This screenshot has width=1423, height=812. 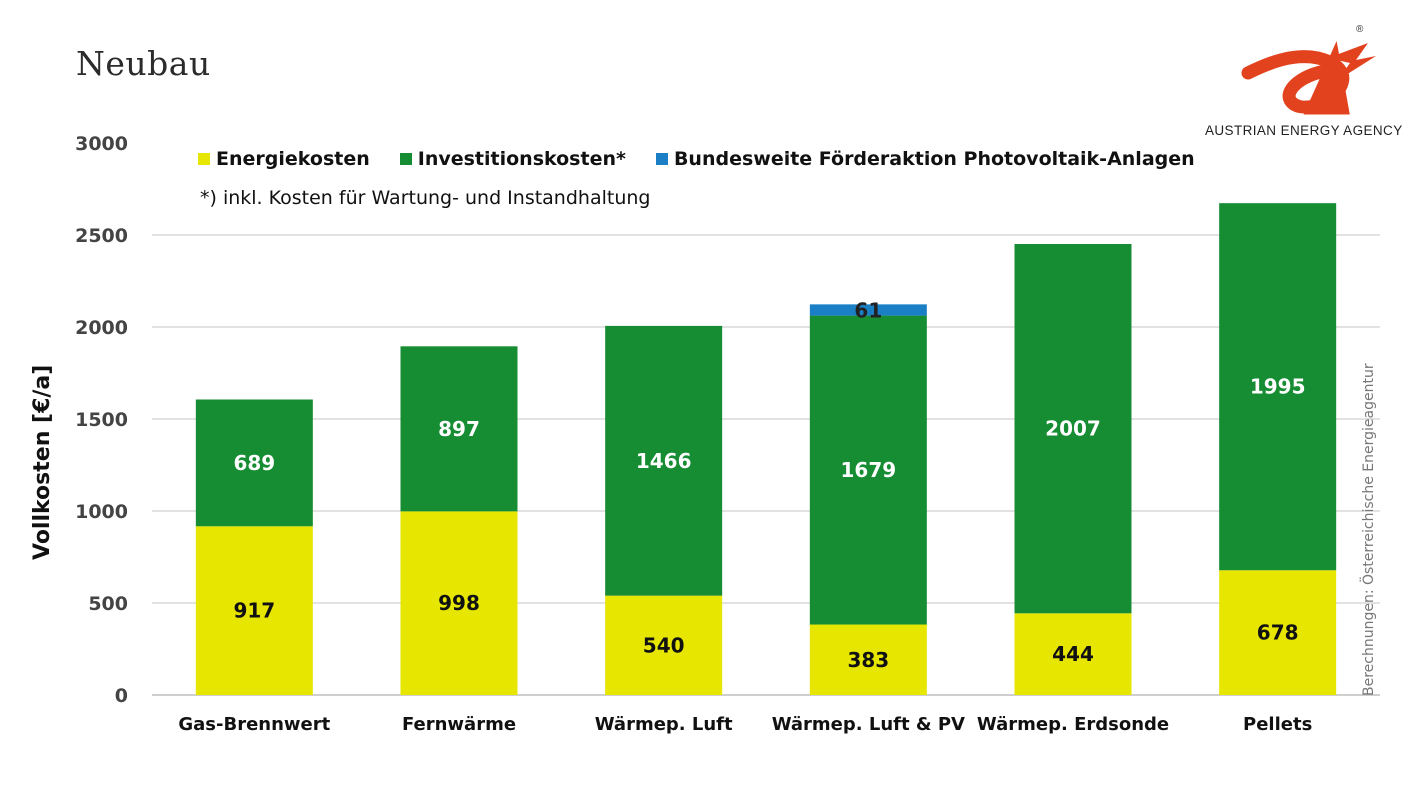 I want to click on data-label: 689, so click(x=254, y=463).